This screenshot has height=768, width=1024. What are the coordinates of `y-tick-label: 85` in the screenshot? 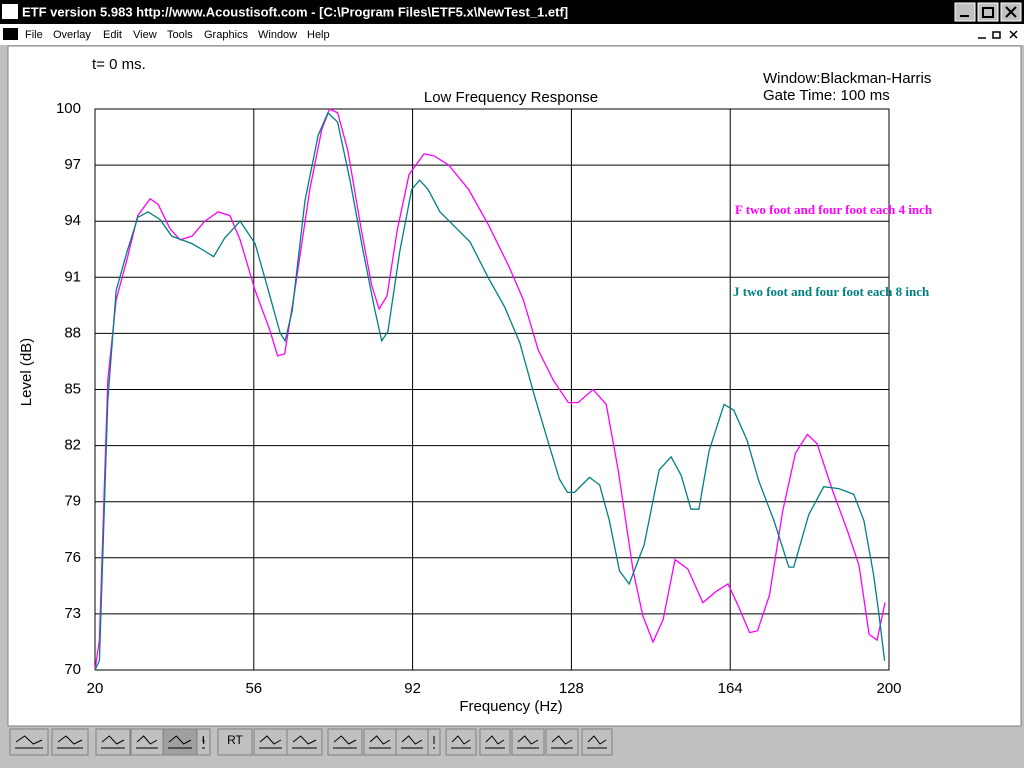 It's located at (72, 388).